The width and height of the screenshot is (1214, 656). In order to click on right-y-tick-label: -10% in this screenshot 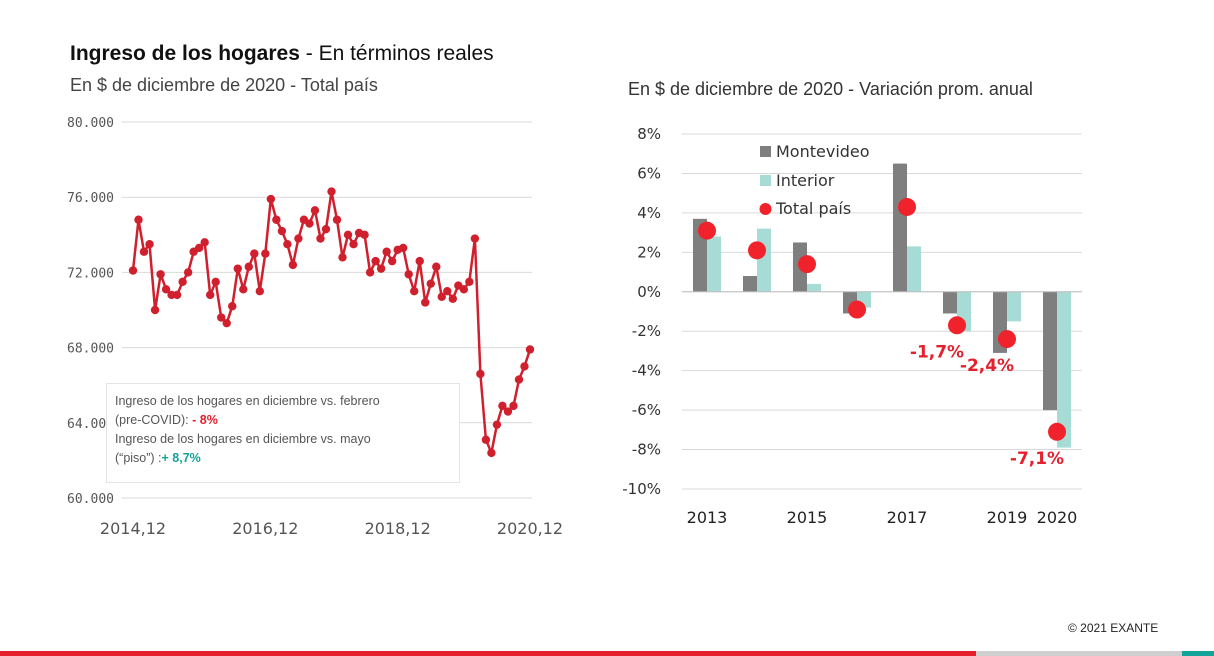, I will do `click(641, 489)`.